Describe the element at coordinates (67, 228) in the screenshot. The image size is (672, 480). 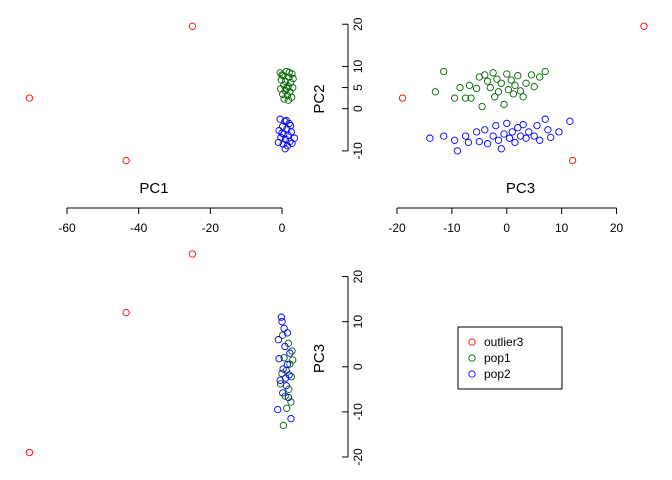
I see `x-tick-label: -60` at that location.